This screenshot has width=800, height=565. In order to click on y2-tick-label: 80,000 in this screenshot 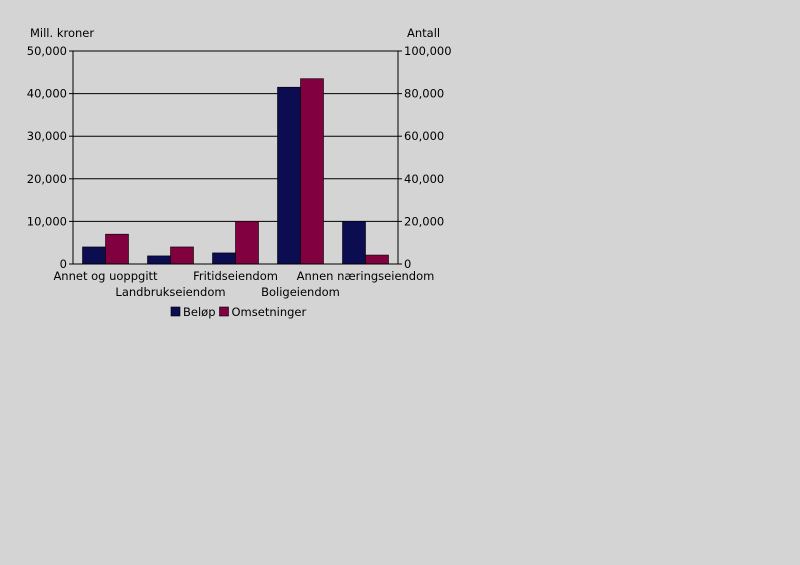, I will do `click(424, 94)`.